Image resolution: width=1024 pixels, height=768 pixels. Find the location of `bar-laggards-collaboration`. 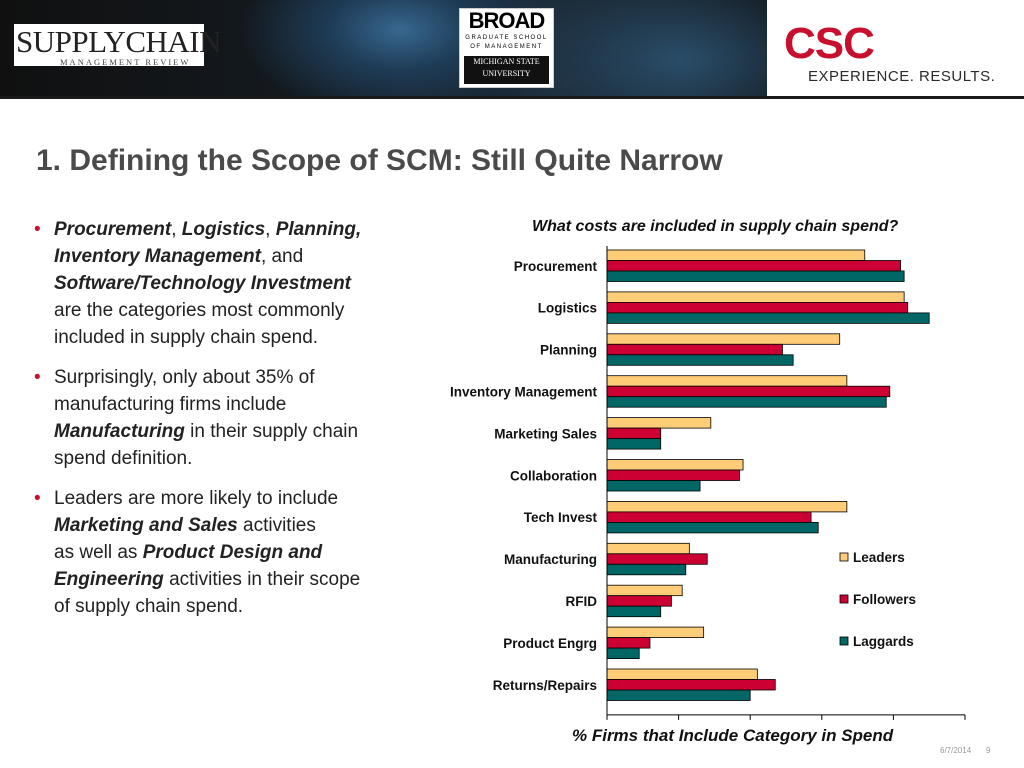

bar-laggards-collaboration is located at coordinates (653, 486).